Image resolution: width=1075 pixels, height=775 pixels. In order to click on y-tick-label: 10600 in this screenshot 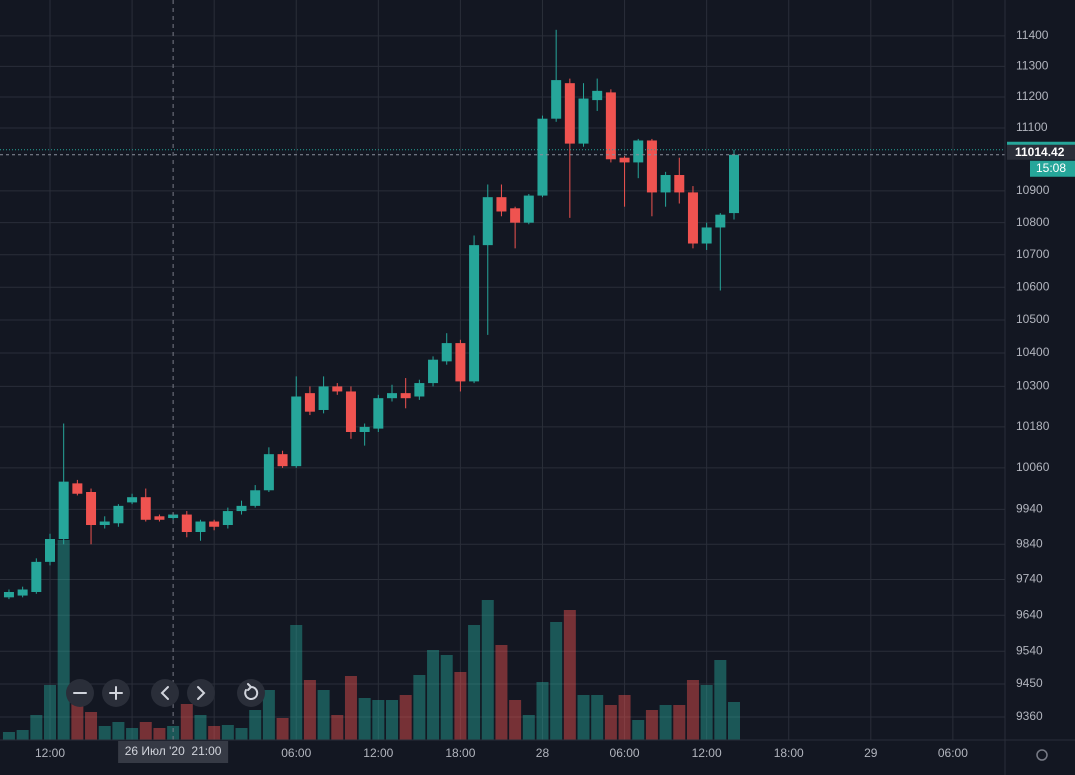, I will do `click(1033, 286)`.